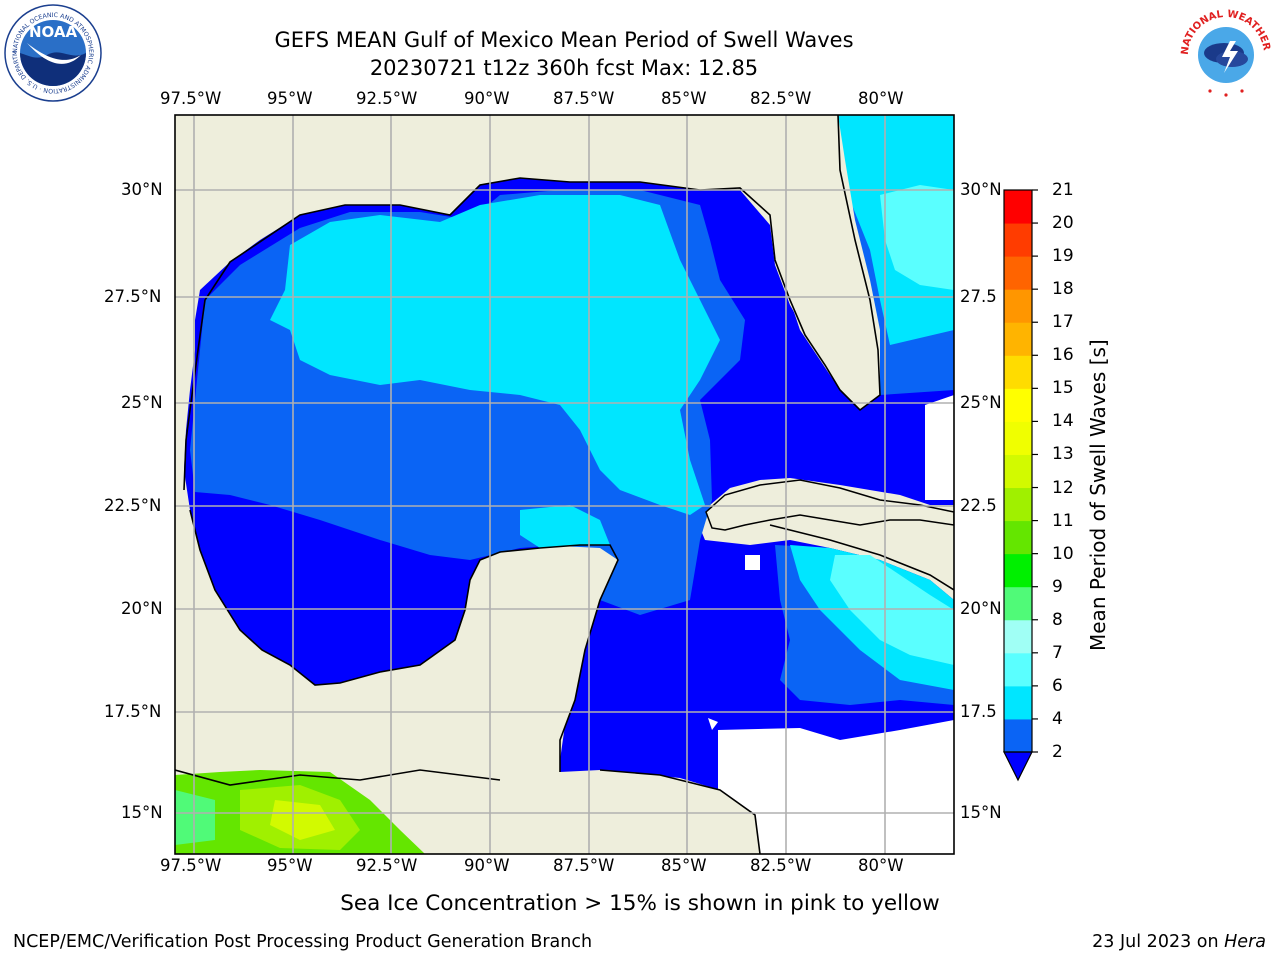 Image resolution: width=1280 pixels, height=960 pixels. I want to click on national-weather-service-logo: NATIONAL WEATHER SERVICE, so click(1225, 52).